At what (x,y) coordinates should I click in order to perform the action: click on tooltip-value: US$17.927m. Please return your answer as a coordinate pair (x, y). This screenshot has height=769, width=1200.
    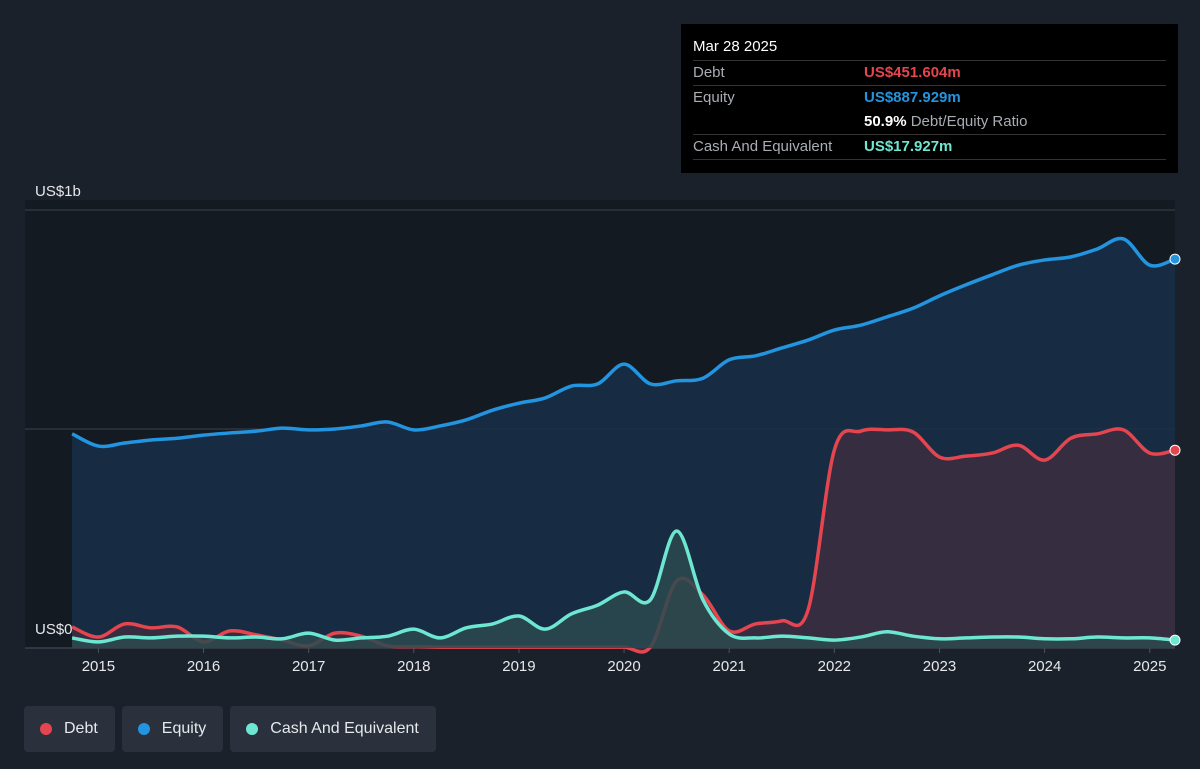
    Looking at the image, I should click on (908, 146).